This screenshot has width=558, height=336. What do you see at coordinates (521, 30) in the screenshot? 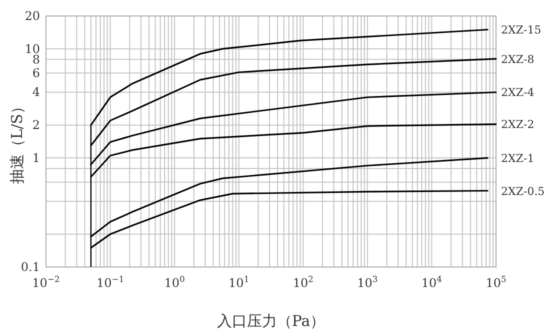
I see `series-label: 2XZ-15` at bounding box center [521, 30].